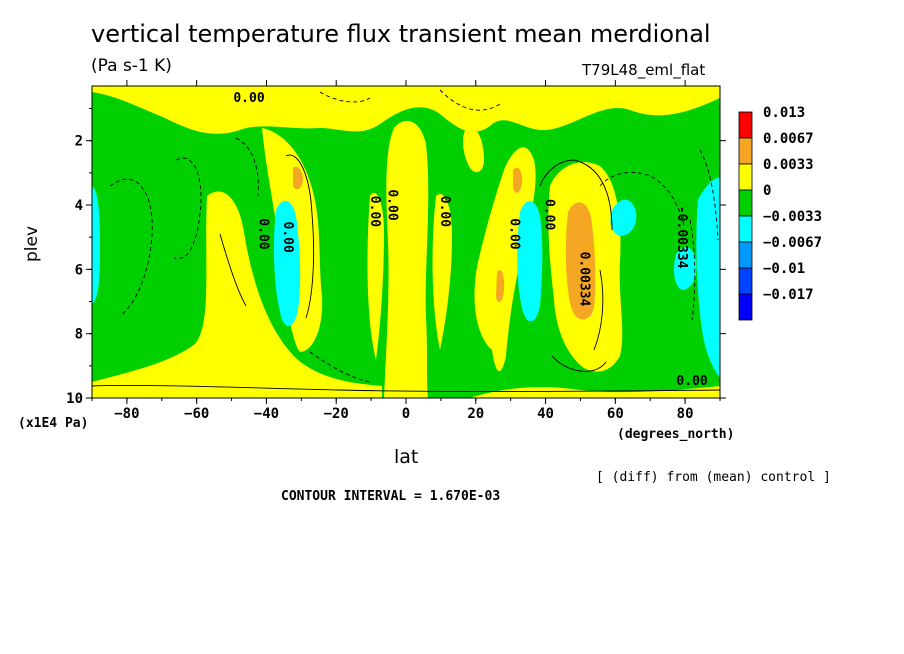  I want to click on contour-label: -0.00334, so click(681, 237).